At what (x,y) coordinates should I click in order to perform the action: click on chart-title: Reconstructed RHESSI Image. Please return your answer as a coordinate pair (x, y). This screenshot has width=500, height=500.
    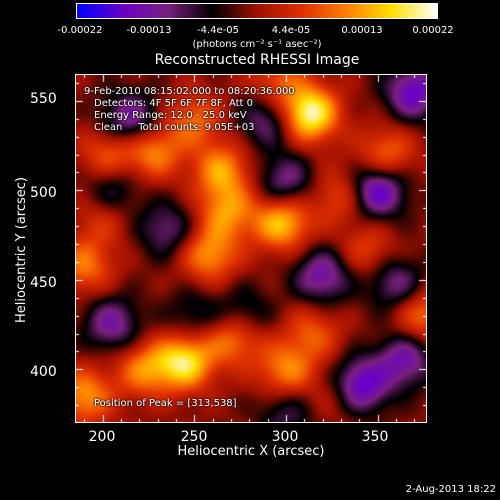
    Looking at the image, I should click on (257, 60).